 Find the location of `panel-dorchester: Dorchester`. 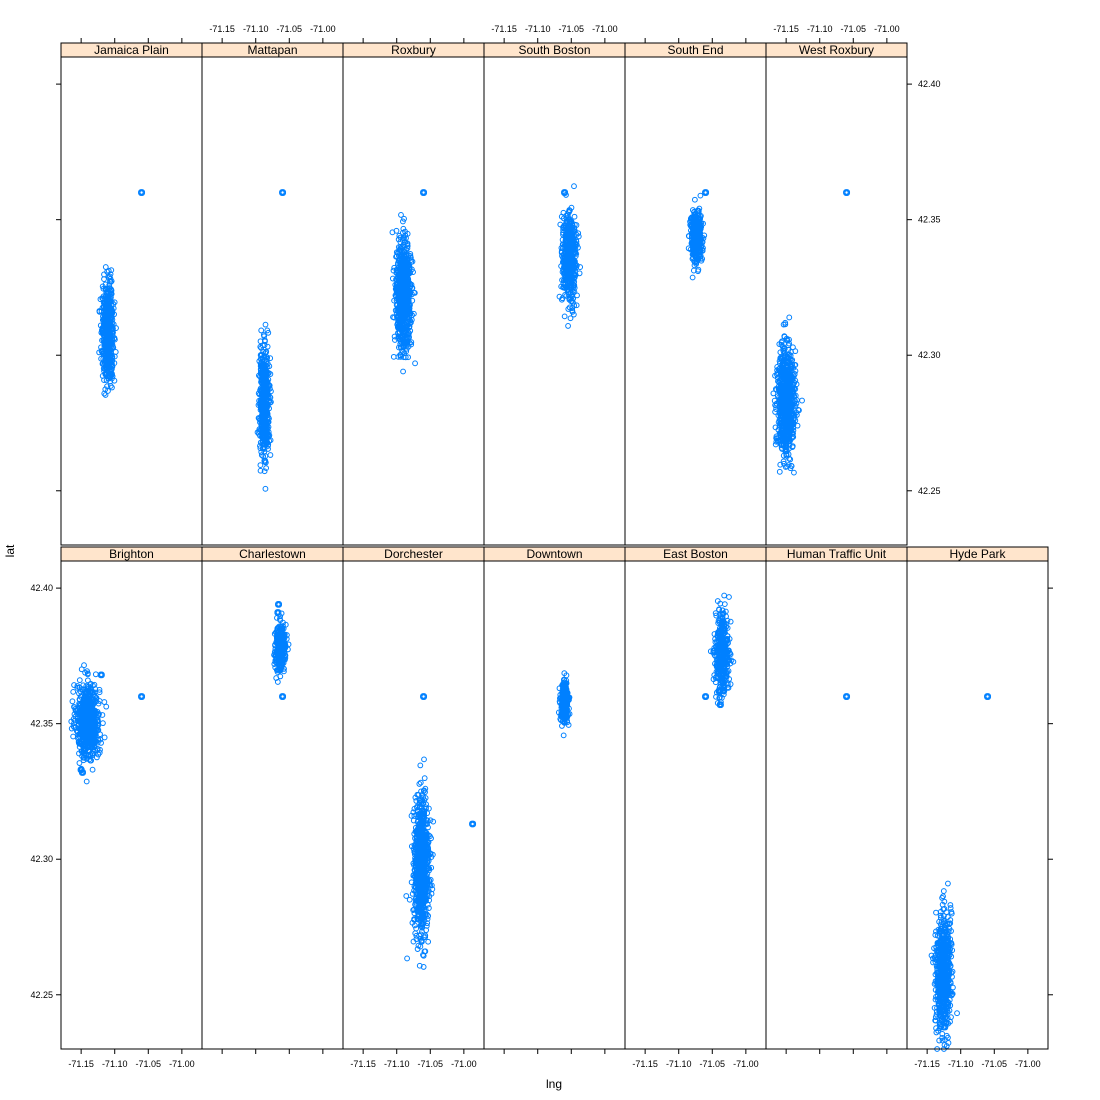

panel-dorchester: Dorchester is located at coordinates (413, 798).